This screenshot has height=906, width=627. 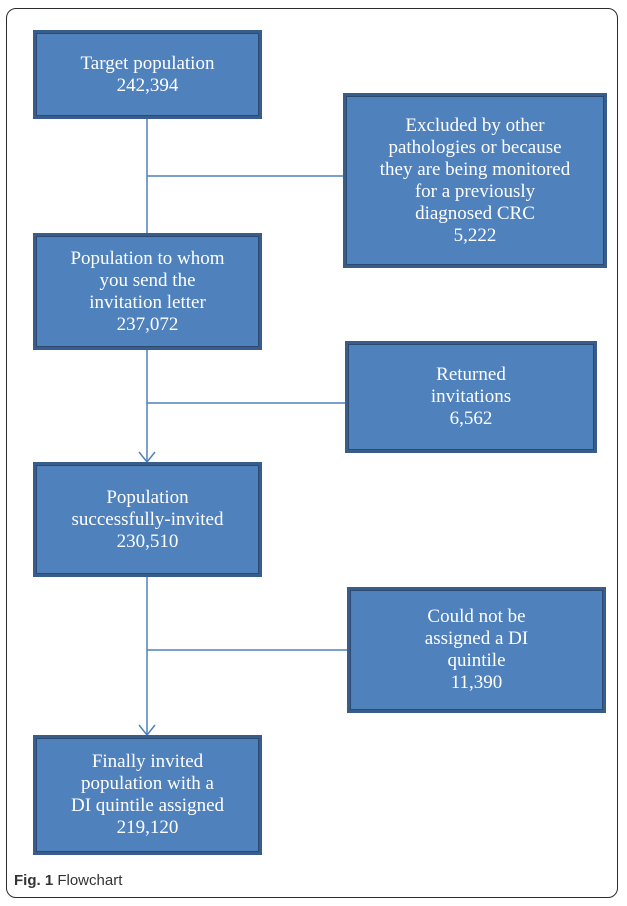 I want to click on excluded-count: 5,222, so click(x=475, y=235).